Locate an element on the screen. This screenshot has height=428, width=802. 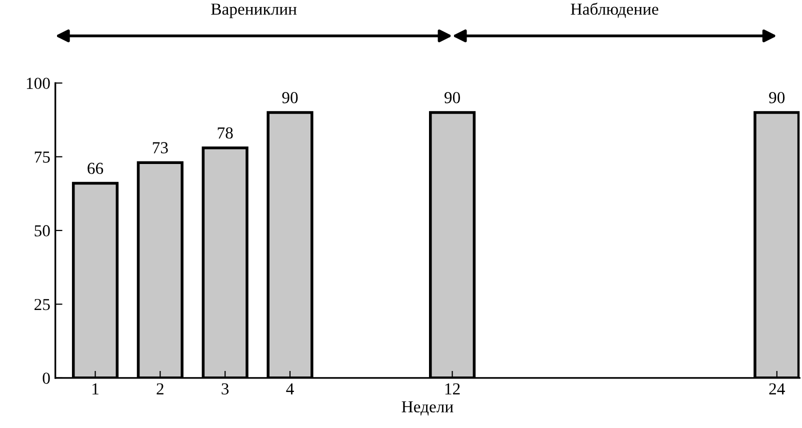
y-tick-label: 50 is located at coordinates (42, 230).